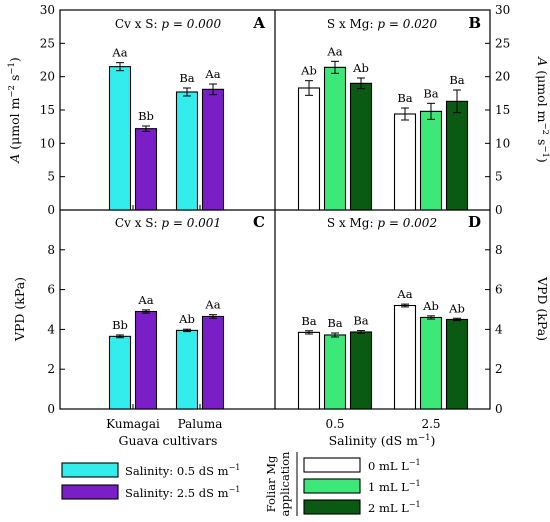 The height and width of the screenshot is (522, 550). I want to click on panel-a-label: A, so click(258, 23).